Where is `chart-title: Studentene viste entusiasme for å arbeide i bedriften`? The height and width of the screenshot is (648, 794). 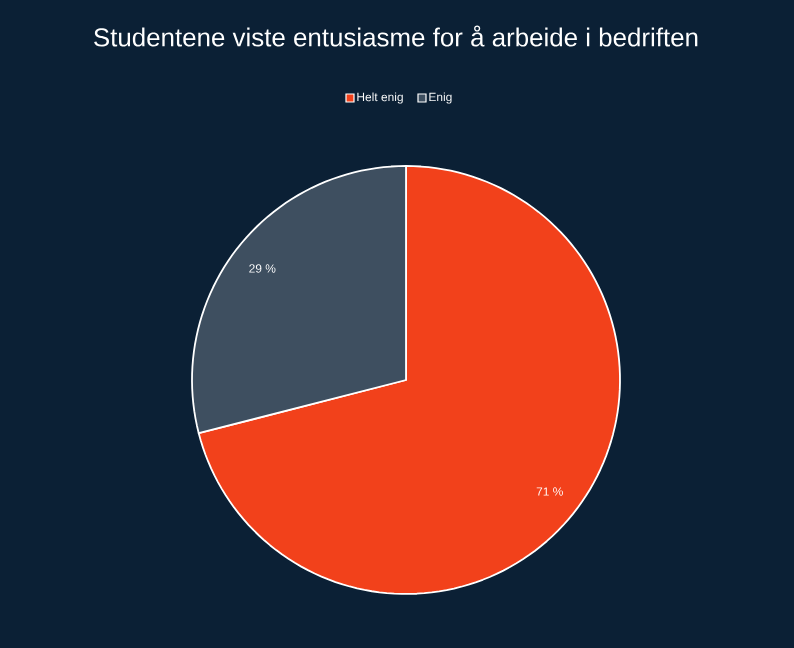 chart-title: Studentene viste entusiasme for å arbeide i bedriften is located at coordinates (396, 36).